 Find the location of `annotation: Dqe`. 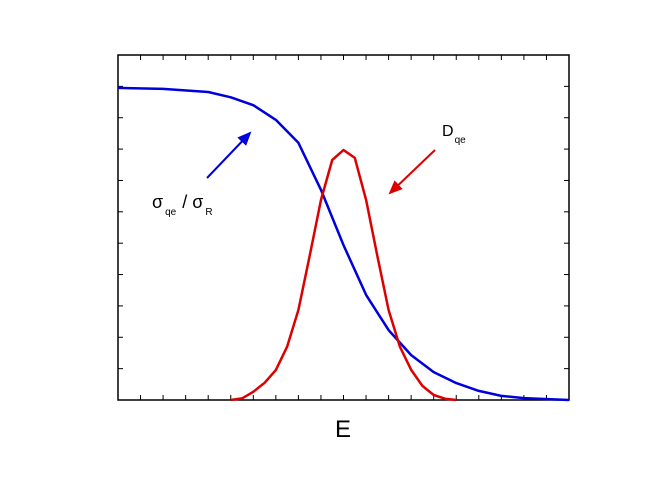

annotation: Dqe is located at coordinates (454, 134).